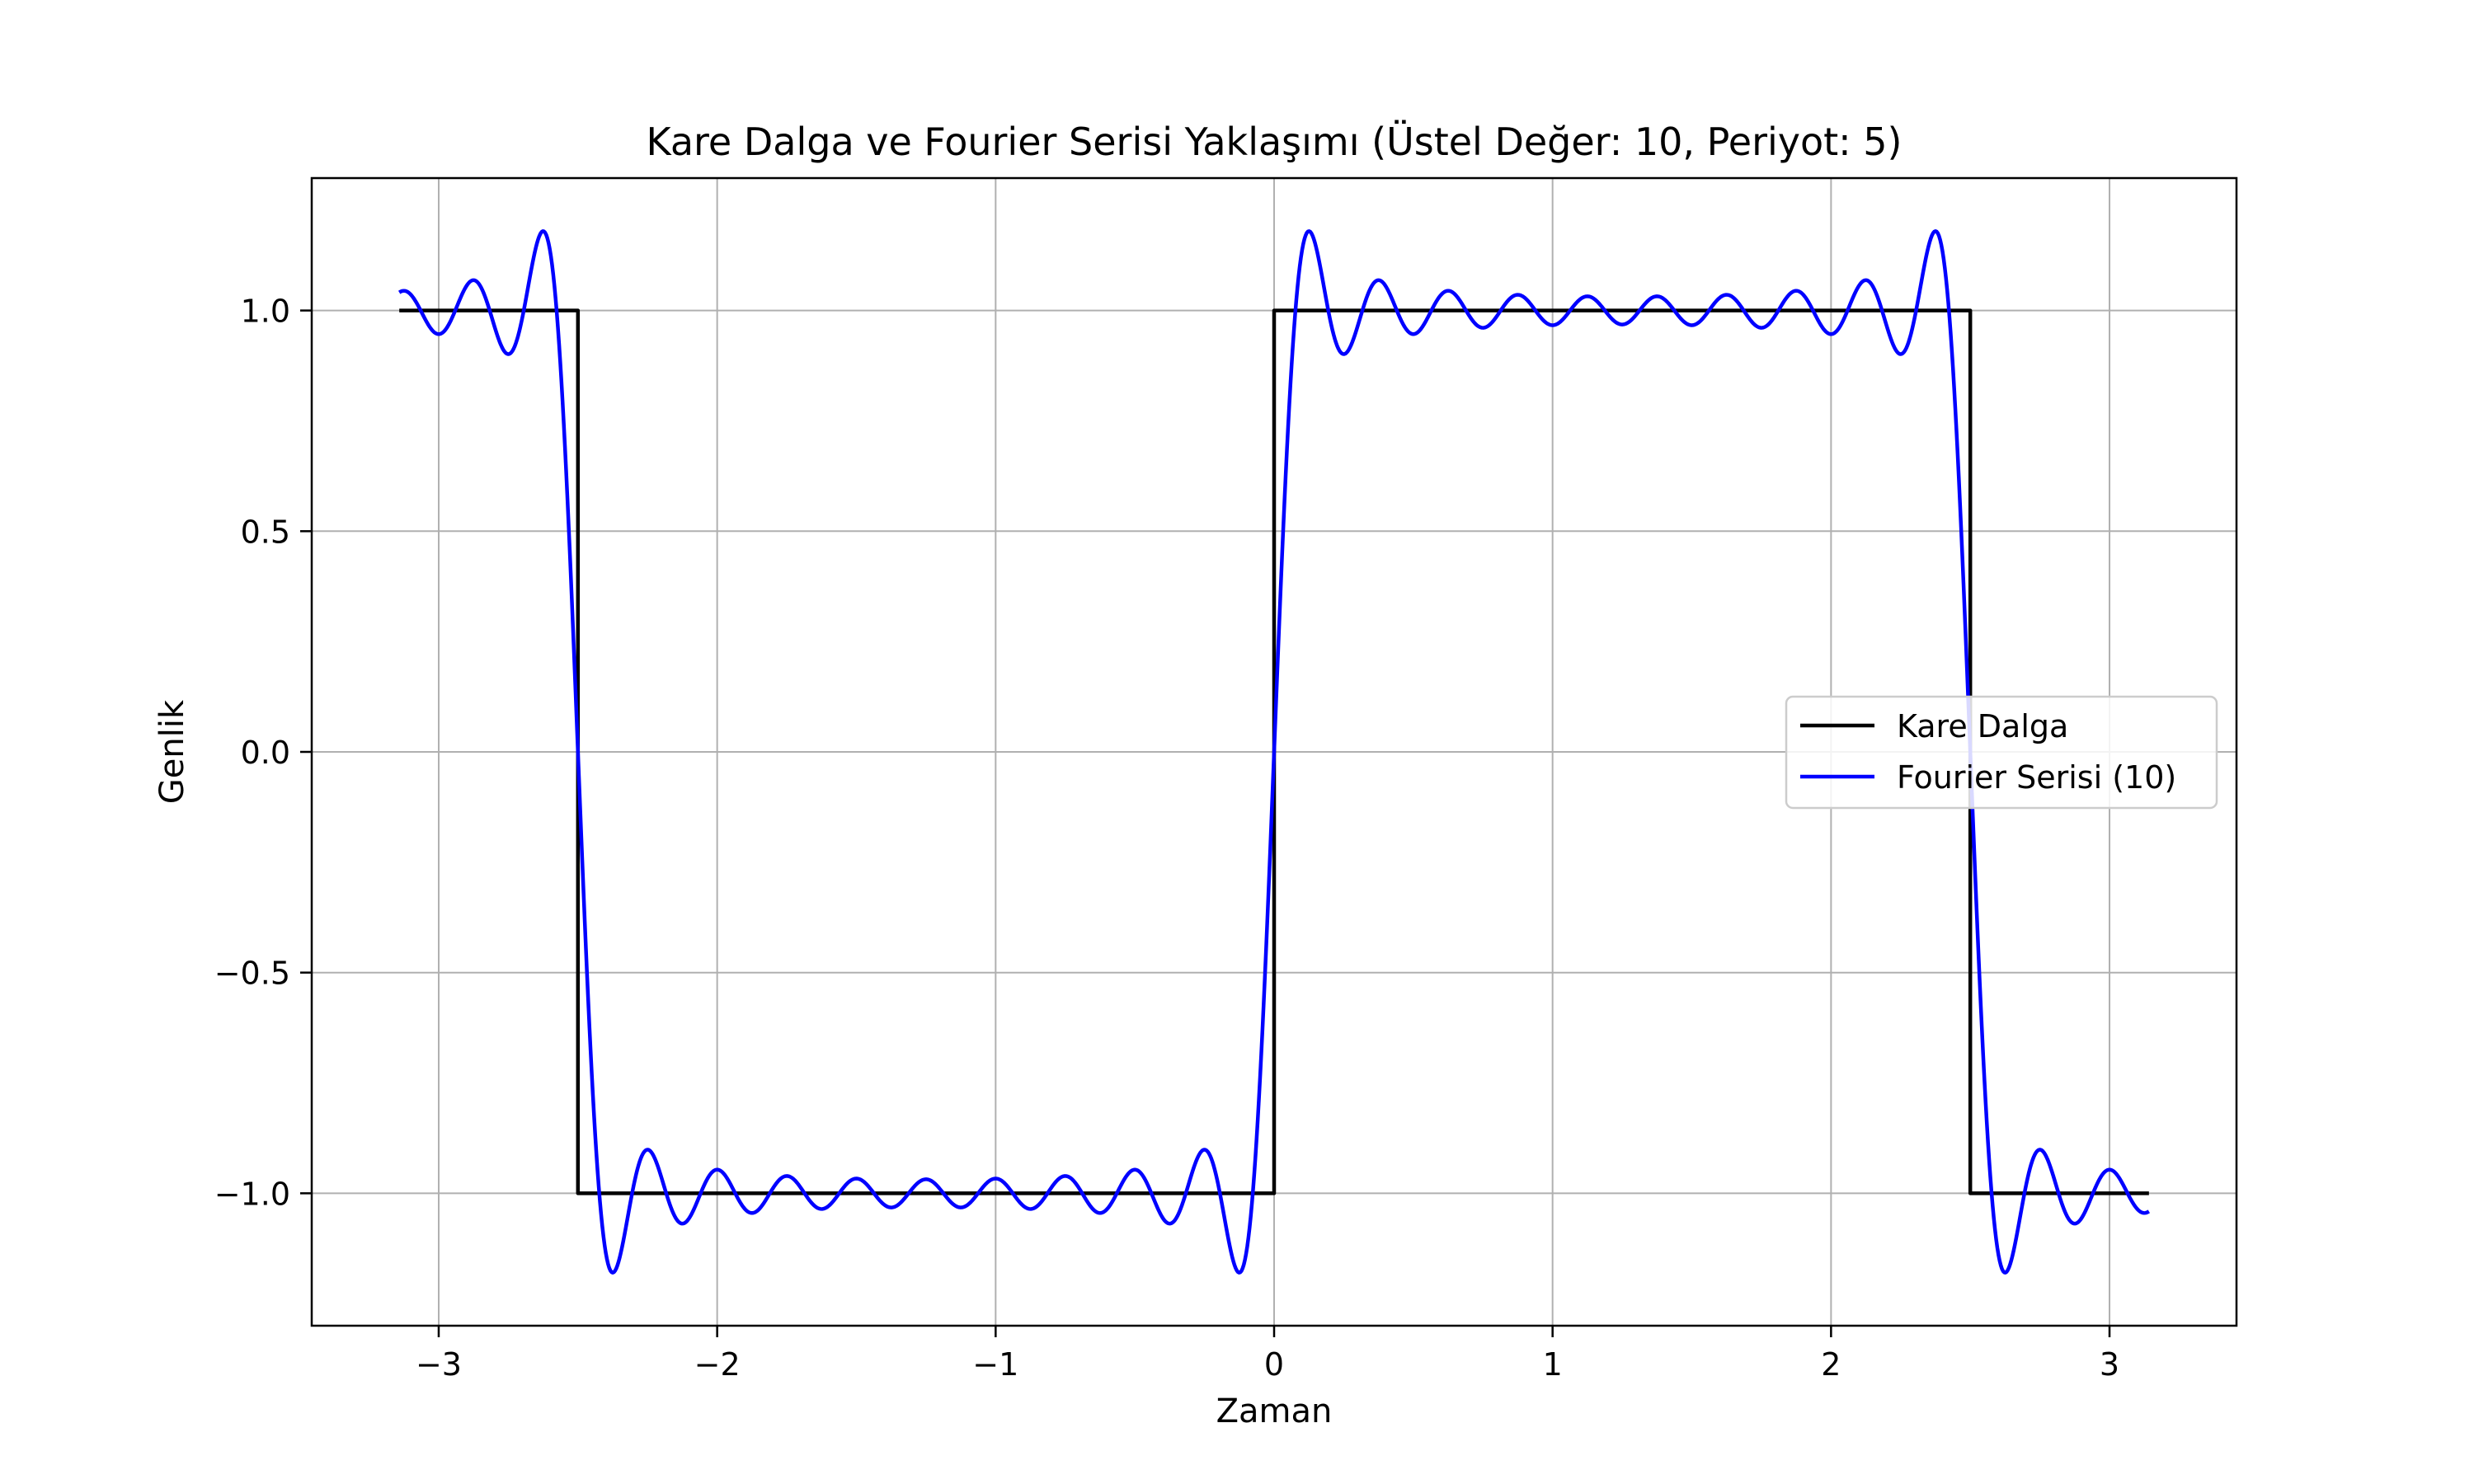 This screenshot has height=1484, width=2474. Describe the element at coordinates (995, 1364) in the screenshot. I see `x-tick-label: −1` at that location.